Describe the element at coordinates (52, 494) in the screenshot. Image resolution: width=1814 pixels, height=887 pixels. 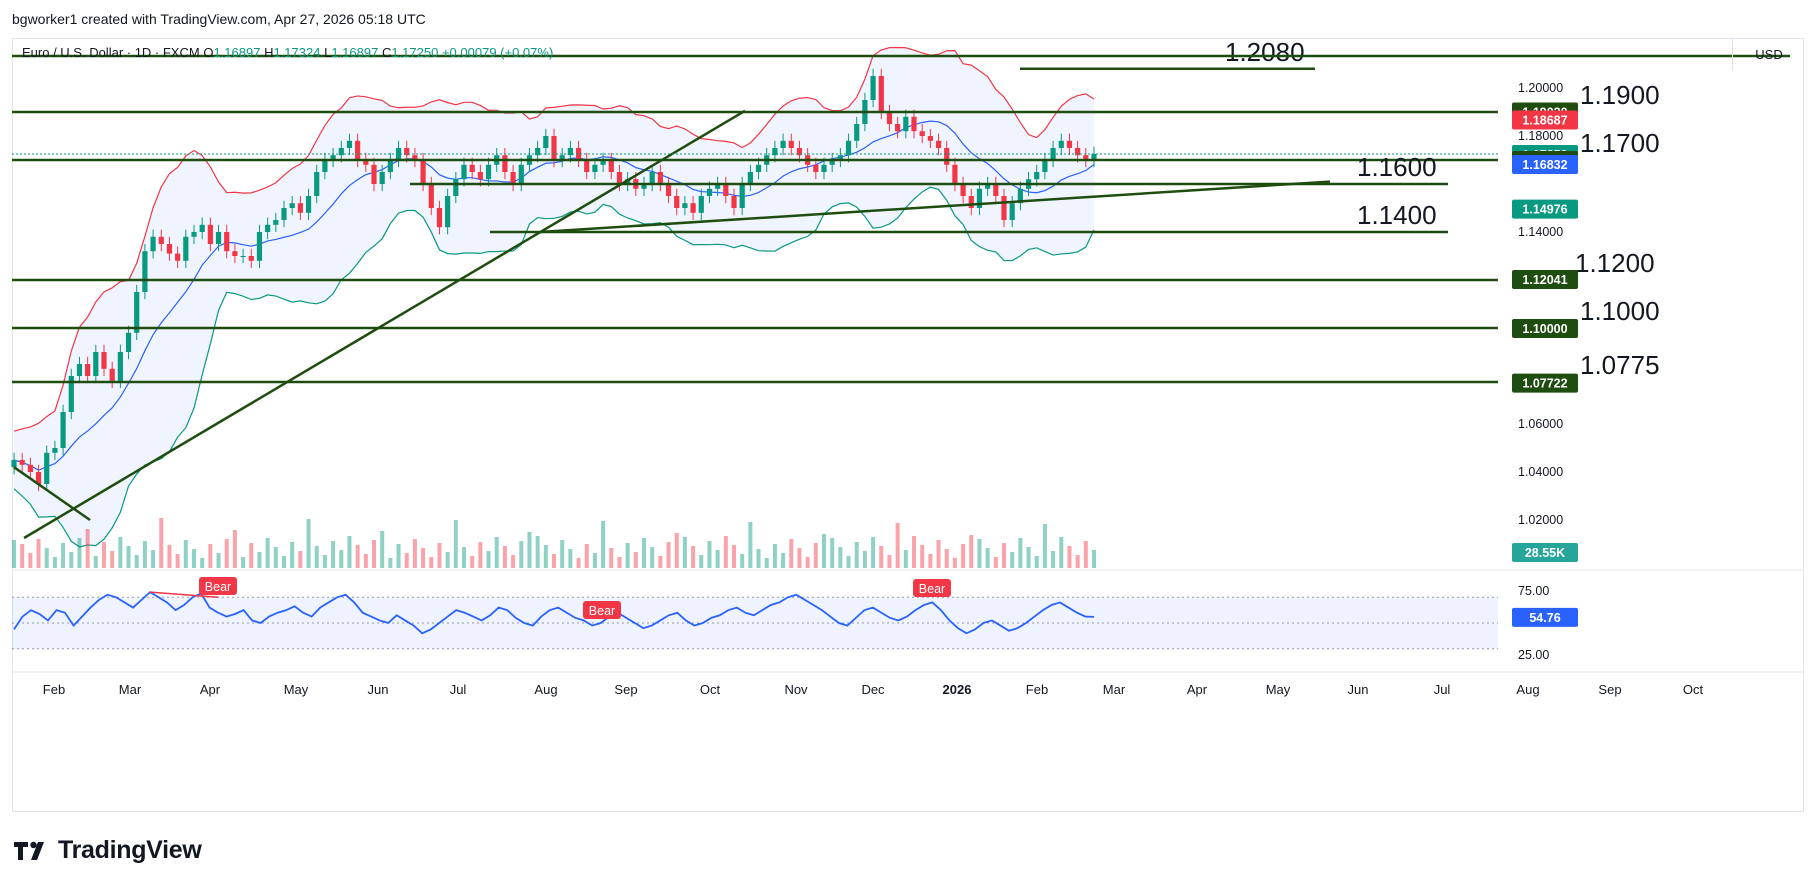
I see `small-trend-line` at that location.